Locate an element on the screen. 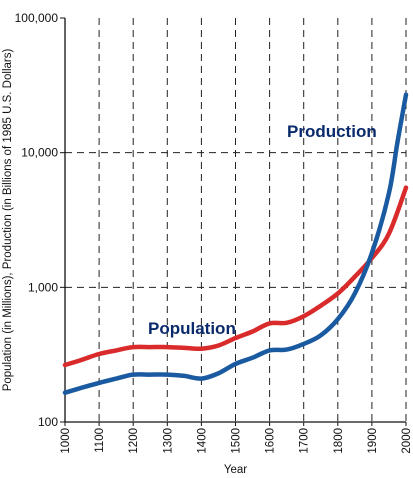  series-label-production: Production is located at coordinates (332, 131).